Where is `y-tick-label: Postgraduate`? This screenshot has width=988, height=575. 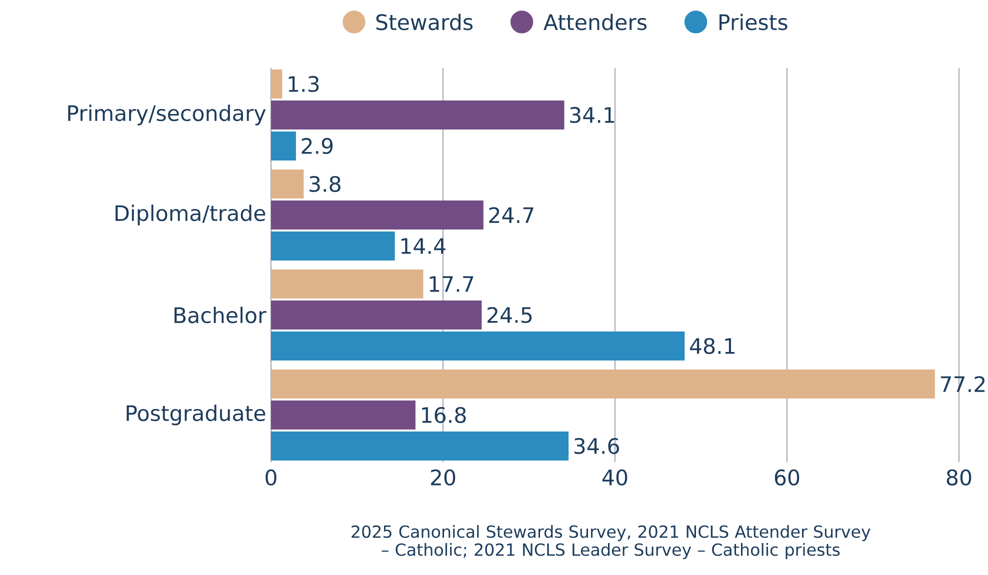 y-tick-label: Postgraduate is located at coordinates (196, 415).